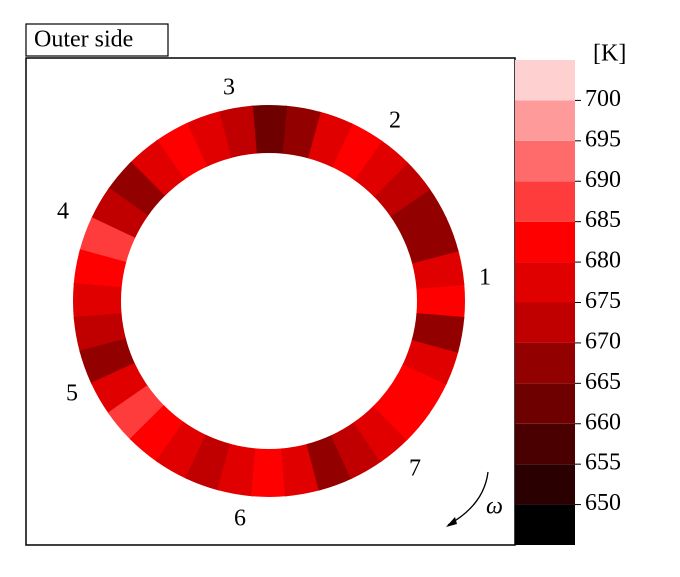 The image size is (680, 577). I want to click on title-box, so click(97, 40).